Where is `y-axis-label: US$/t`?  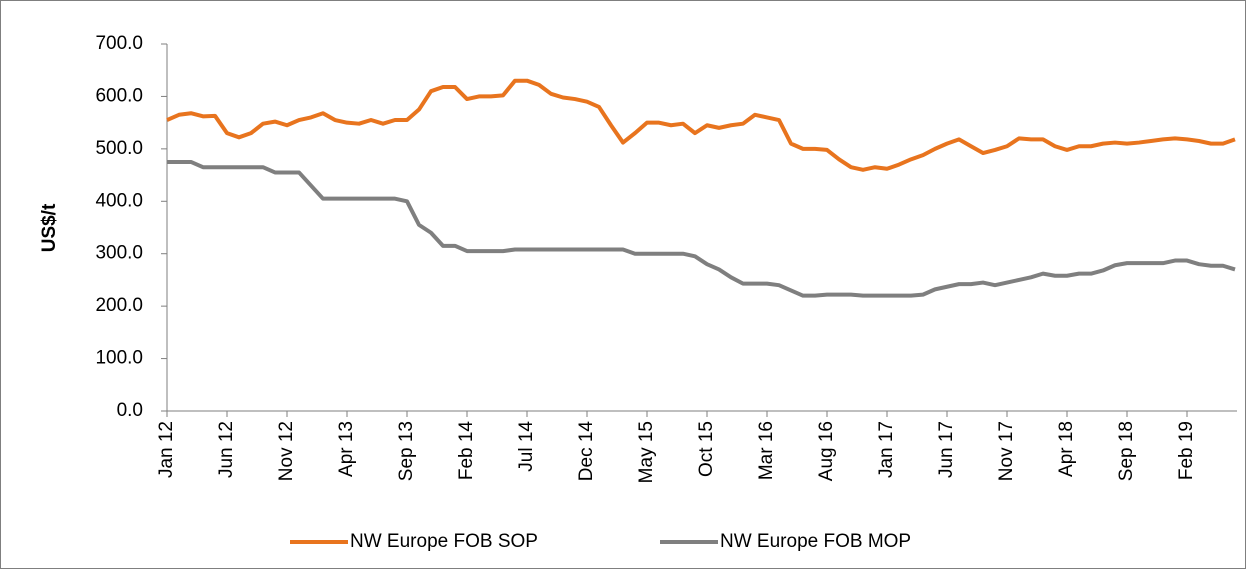 y-axis-label: US$/t is located at coordinates (49, 227).